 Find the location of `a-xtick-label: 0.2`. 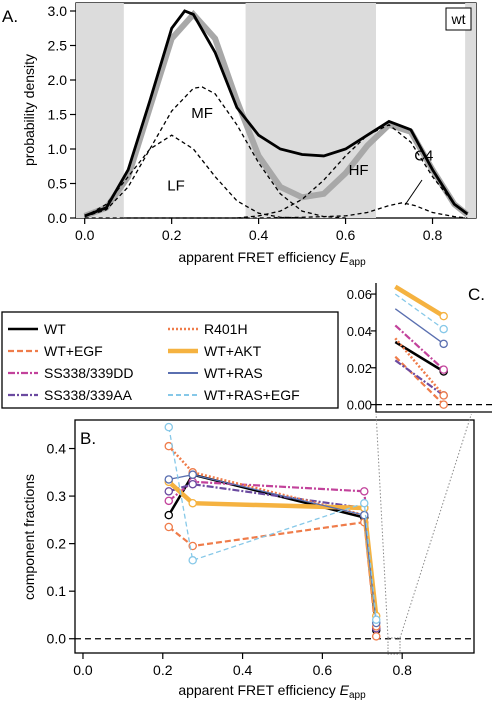

a-xtick-label: 0.2 is located at coordinates (172, 235).